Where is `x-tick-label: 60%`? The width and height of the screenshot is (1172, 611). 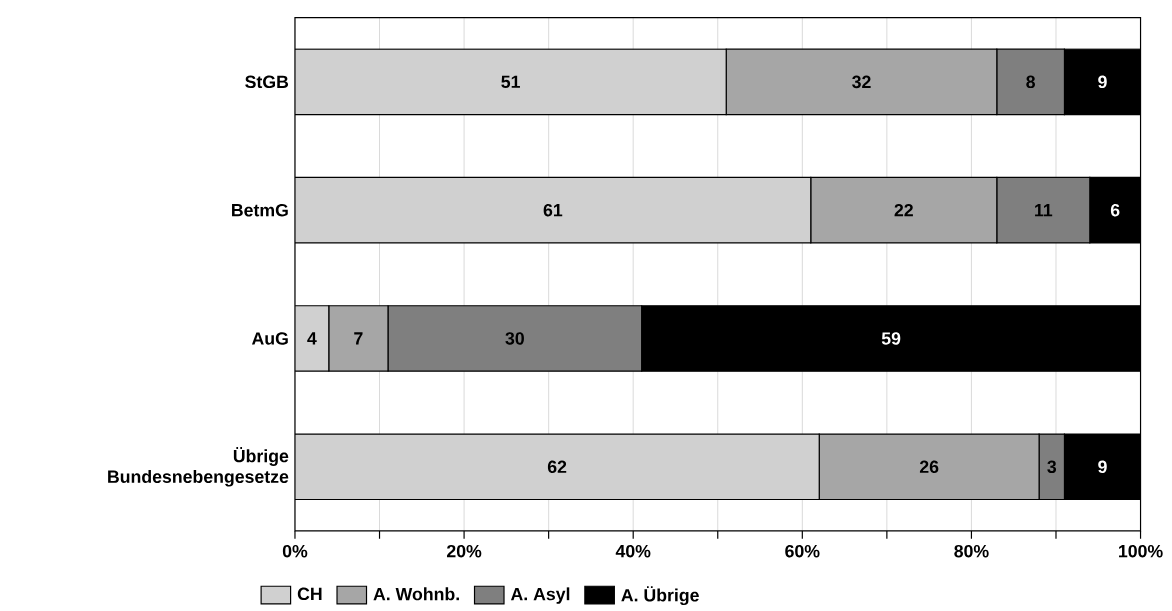
x-tick-label: 60% is located at coordinates (802, 551).